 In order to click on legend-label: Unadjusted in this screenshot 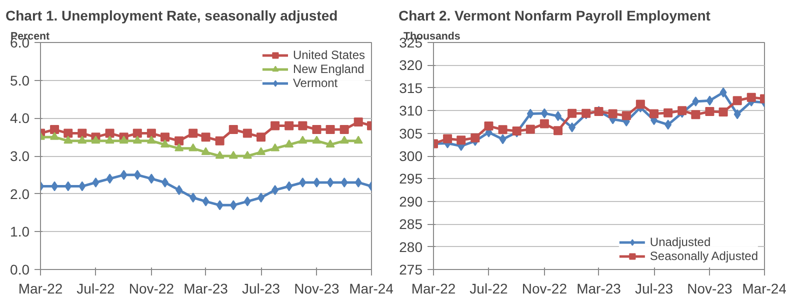, I will do `click(680, 242)`.